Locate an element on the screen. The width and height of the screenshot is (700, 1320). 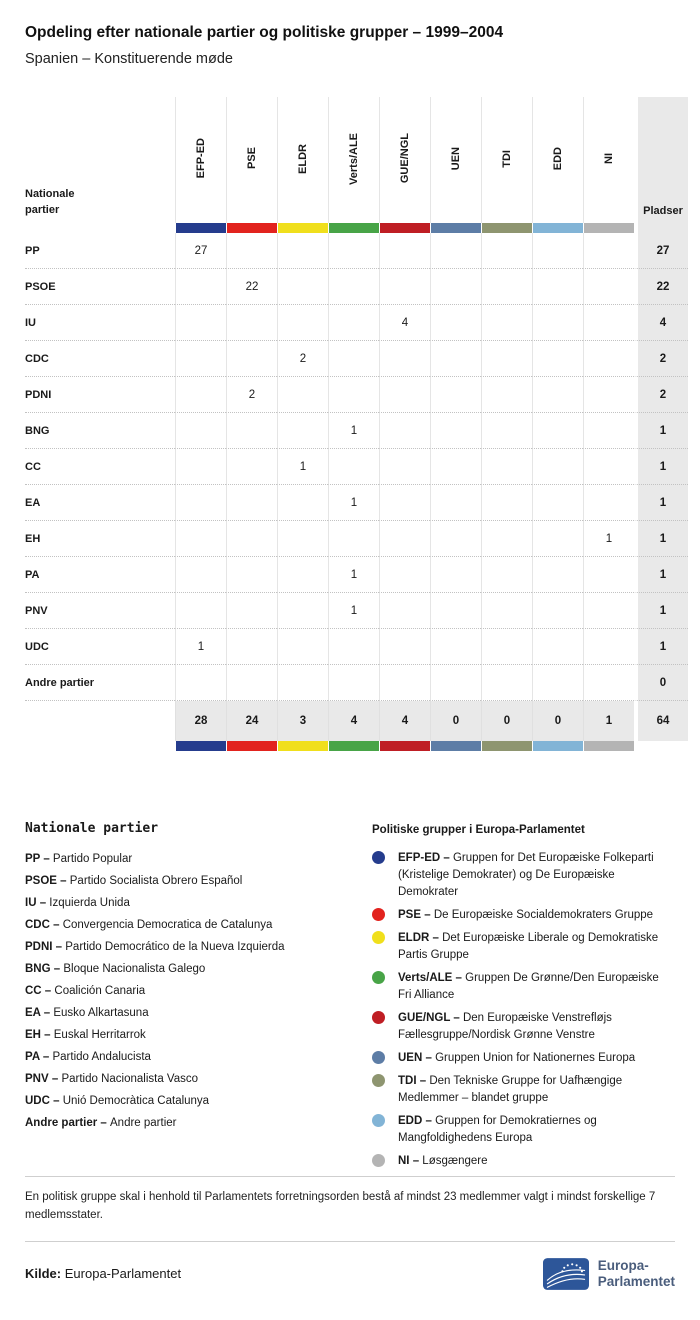
table-row: EH 1 1 is located at coordinates (356, 539).